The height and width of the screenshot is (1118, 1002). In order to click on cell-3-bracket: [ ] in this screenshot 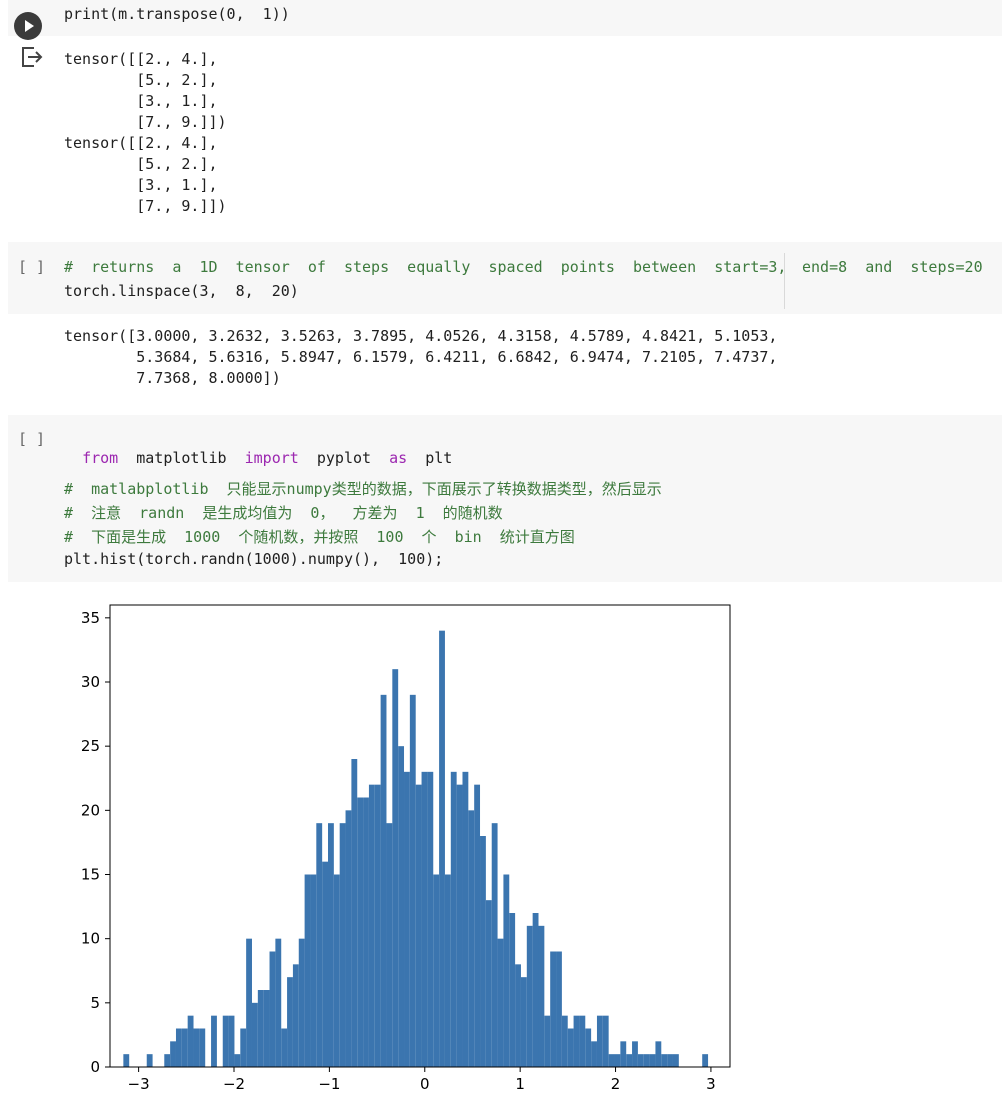, I will do `click(32, 439)`.